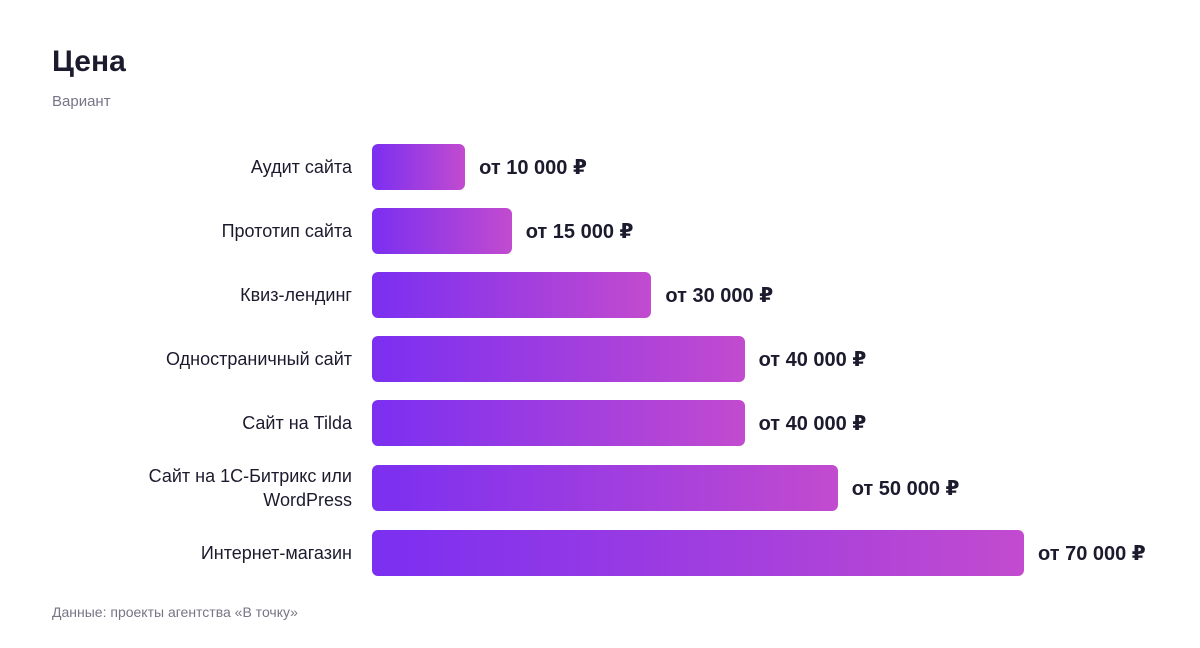 The image size is (1200, 648). Describe the element at coordinates (89, 61) in the screenshot. I see `chart-title: Цена` at that location.